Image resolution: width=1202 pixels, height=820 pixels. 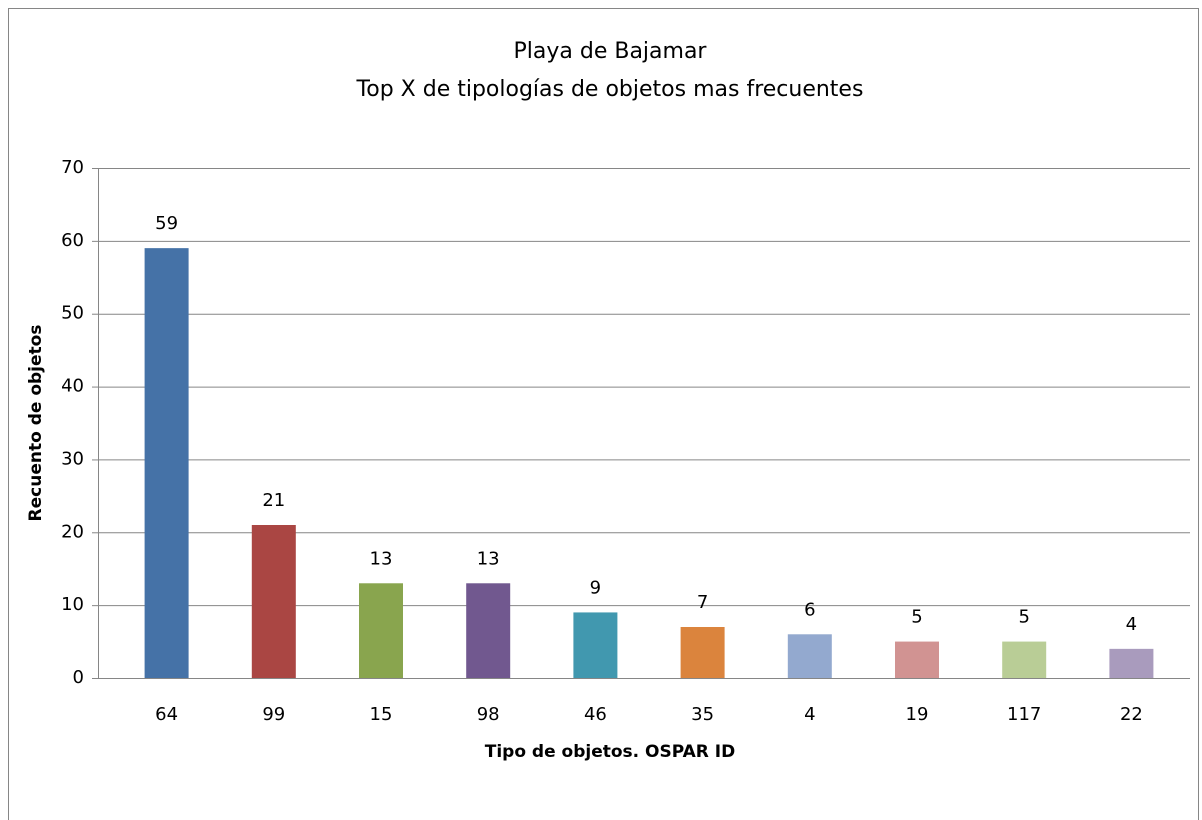 I want to click on x-tick-label: 19, so click(x=917, y=714).